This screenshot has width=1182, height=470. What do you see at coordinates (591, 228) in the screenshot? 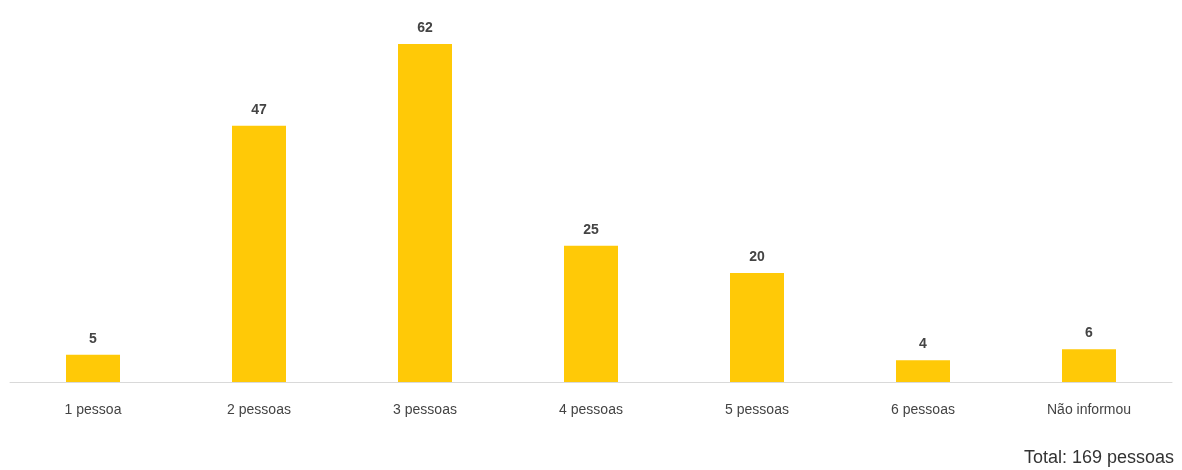
I see `data-label: 25` at bounding box center [591, 228].